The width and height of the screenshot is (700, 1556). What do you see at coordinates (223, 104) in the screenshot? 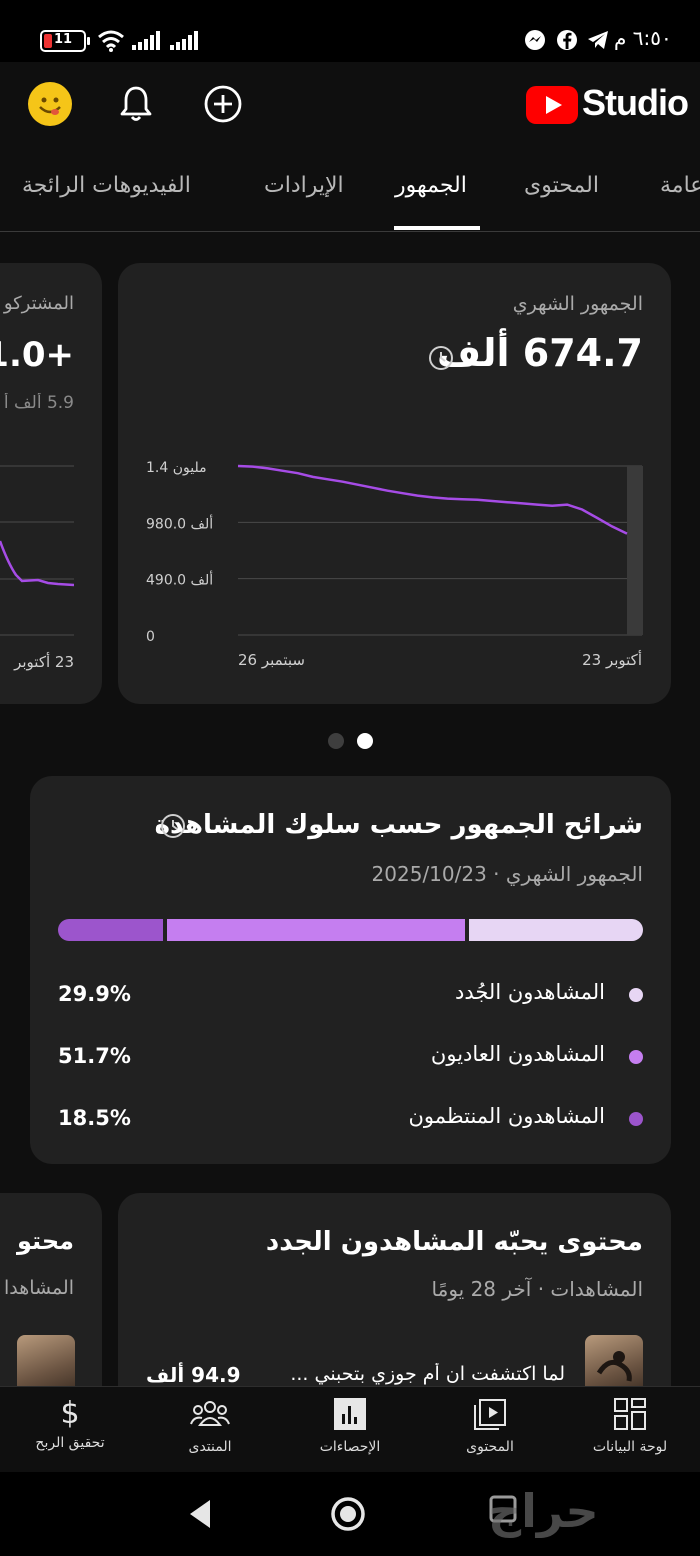
I see `create-plus-icon` at bounding box center [223, 104].